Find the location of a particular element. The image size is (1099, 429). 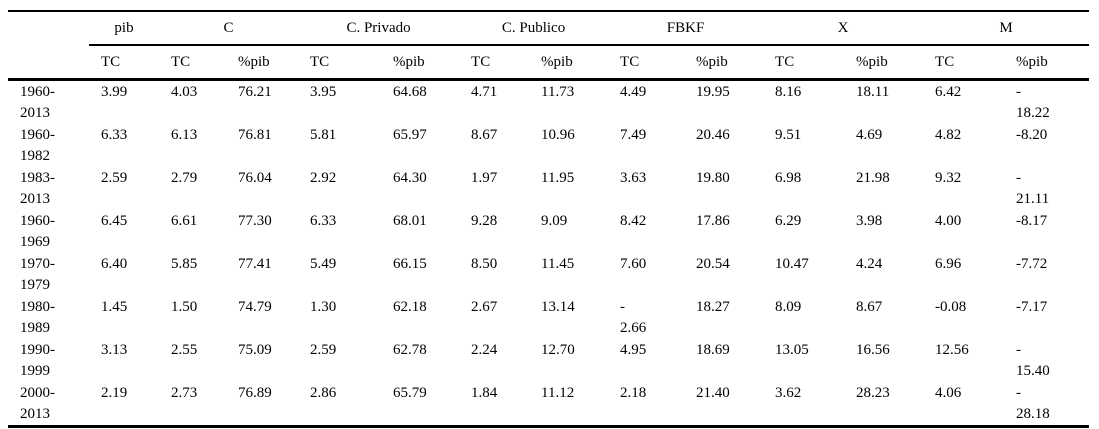

value-cell: 1.97 is located at coordinates (484, 178).